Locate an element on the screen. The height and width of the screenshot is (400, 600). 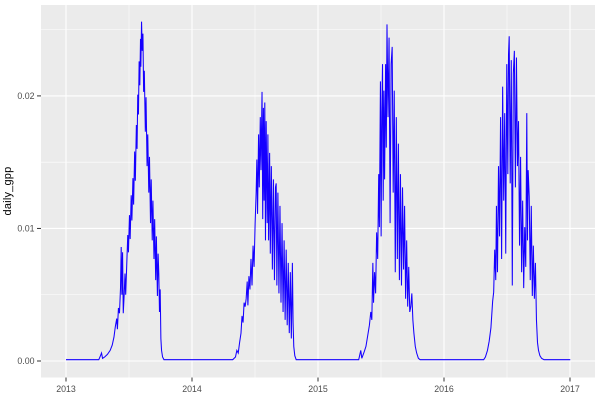
y-tick-label: 0.01 is located at coordinates (25, 228).